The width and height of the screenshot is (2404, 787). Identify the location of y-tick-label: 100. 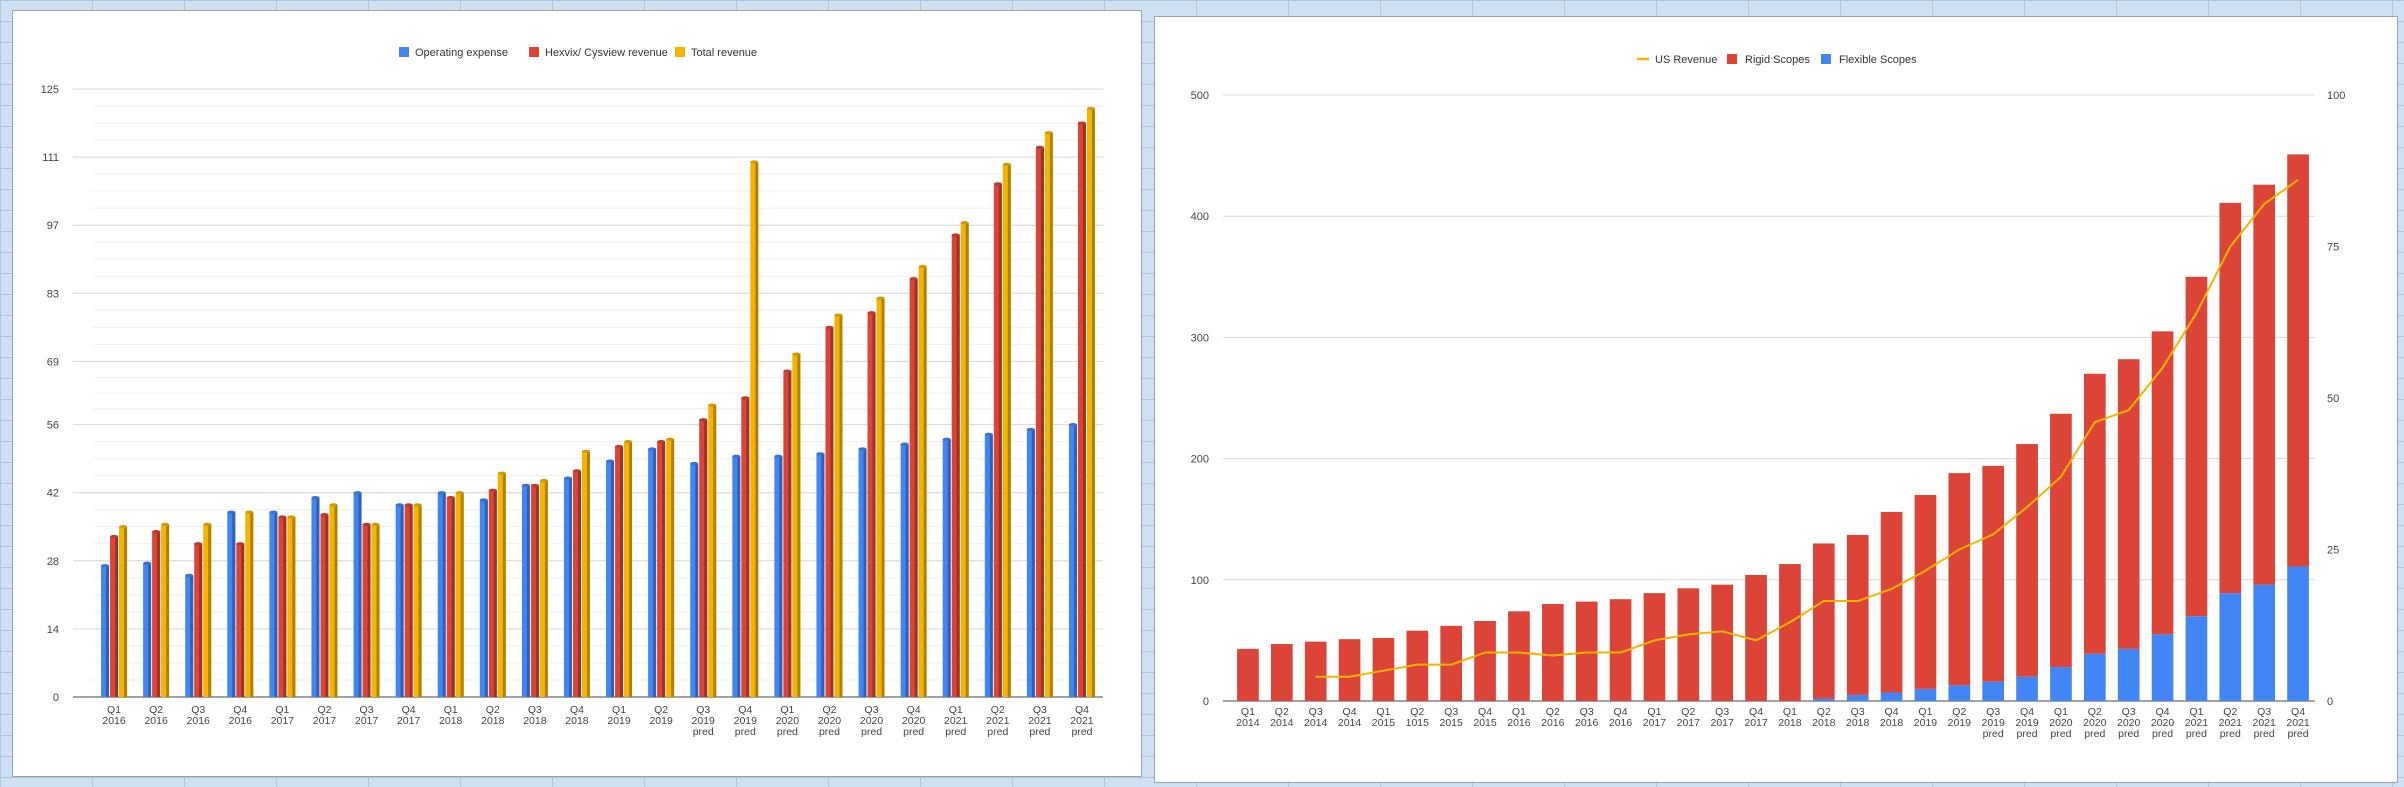
(1200, 581).